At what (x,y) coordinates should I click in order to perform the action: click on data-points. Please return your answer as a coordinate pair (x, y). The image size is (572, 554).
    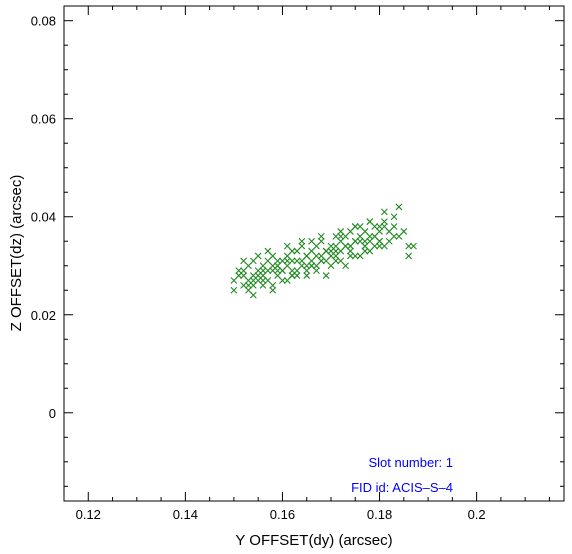
    Looking at the image, I should click on (323, 251).